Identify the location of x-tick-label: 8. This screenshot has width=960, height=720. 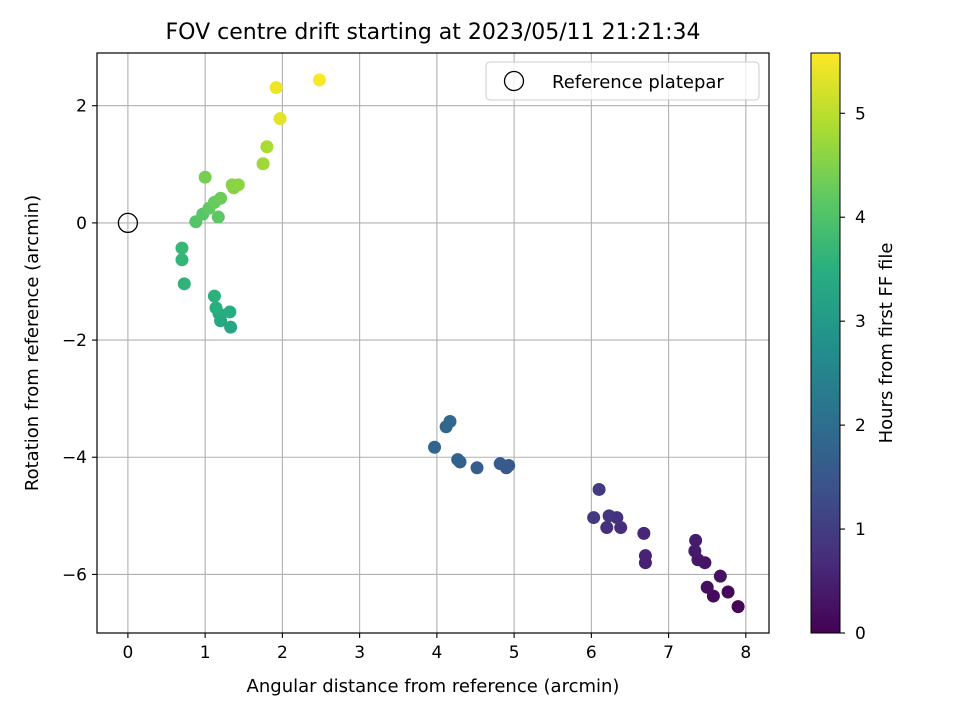
(745, 653).